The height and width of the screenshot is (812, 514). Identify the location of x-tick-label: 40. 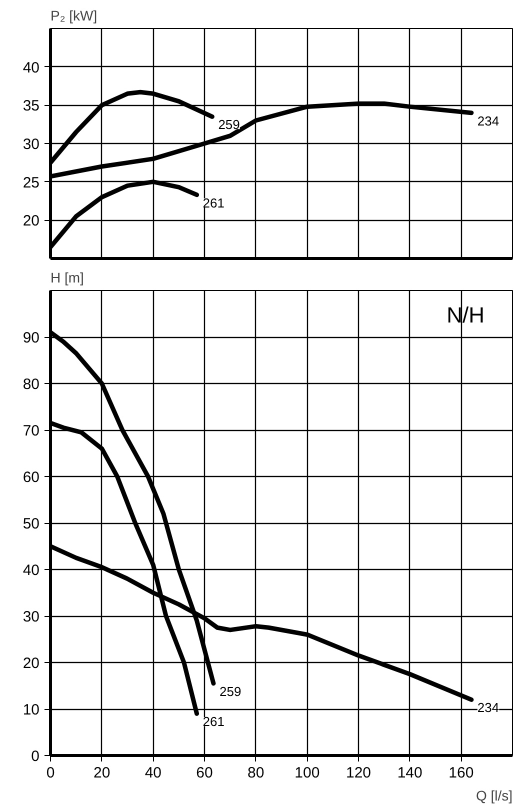
(153, 773).